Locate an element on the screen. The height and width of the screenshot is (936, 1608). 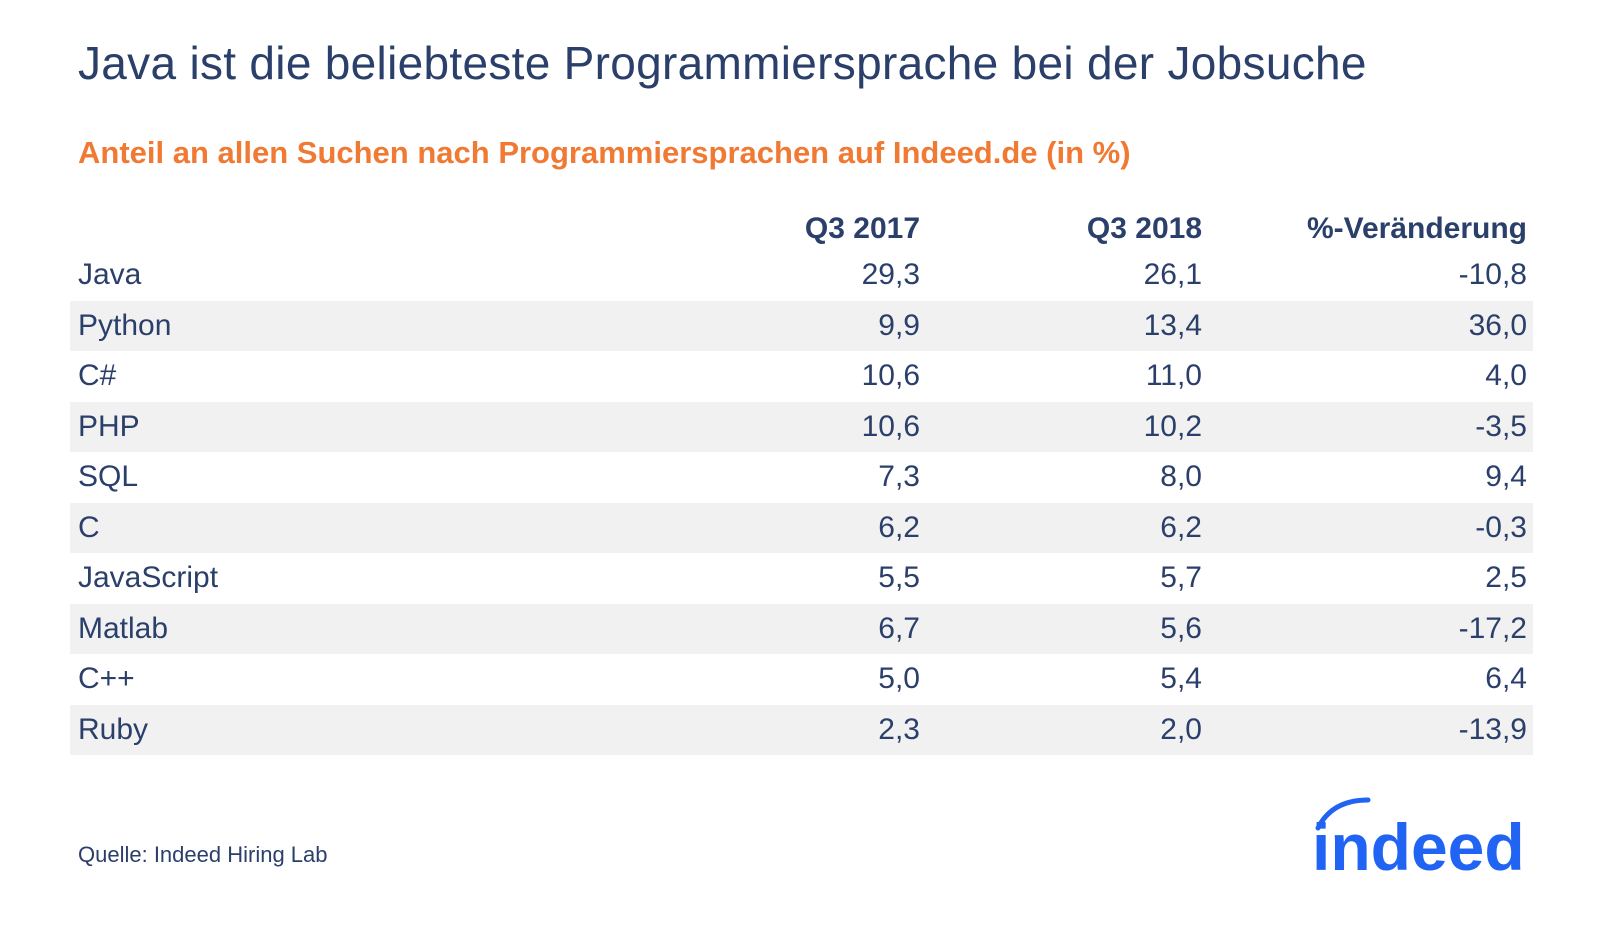
row-change: 2,5 is located at coordinates (1506, 577).